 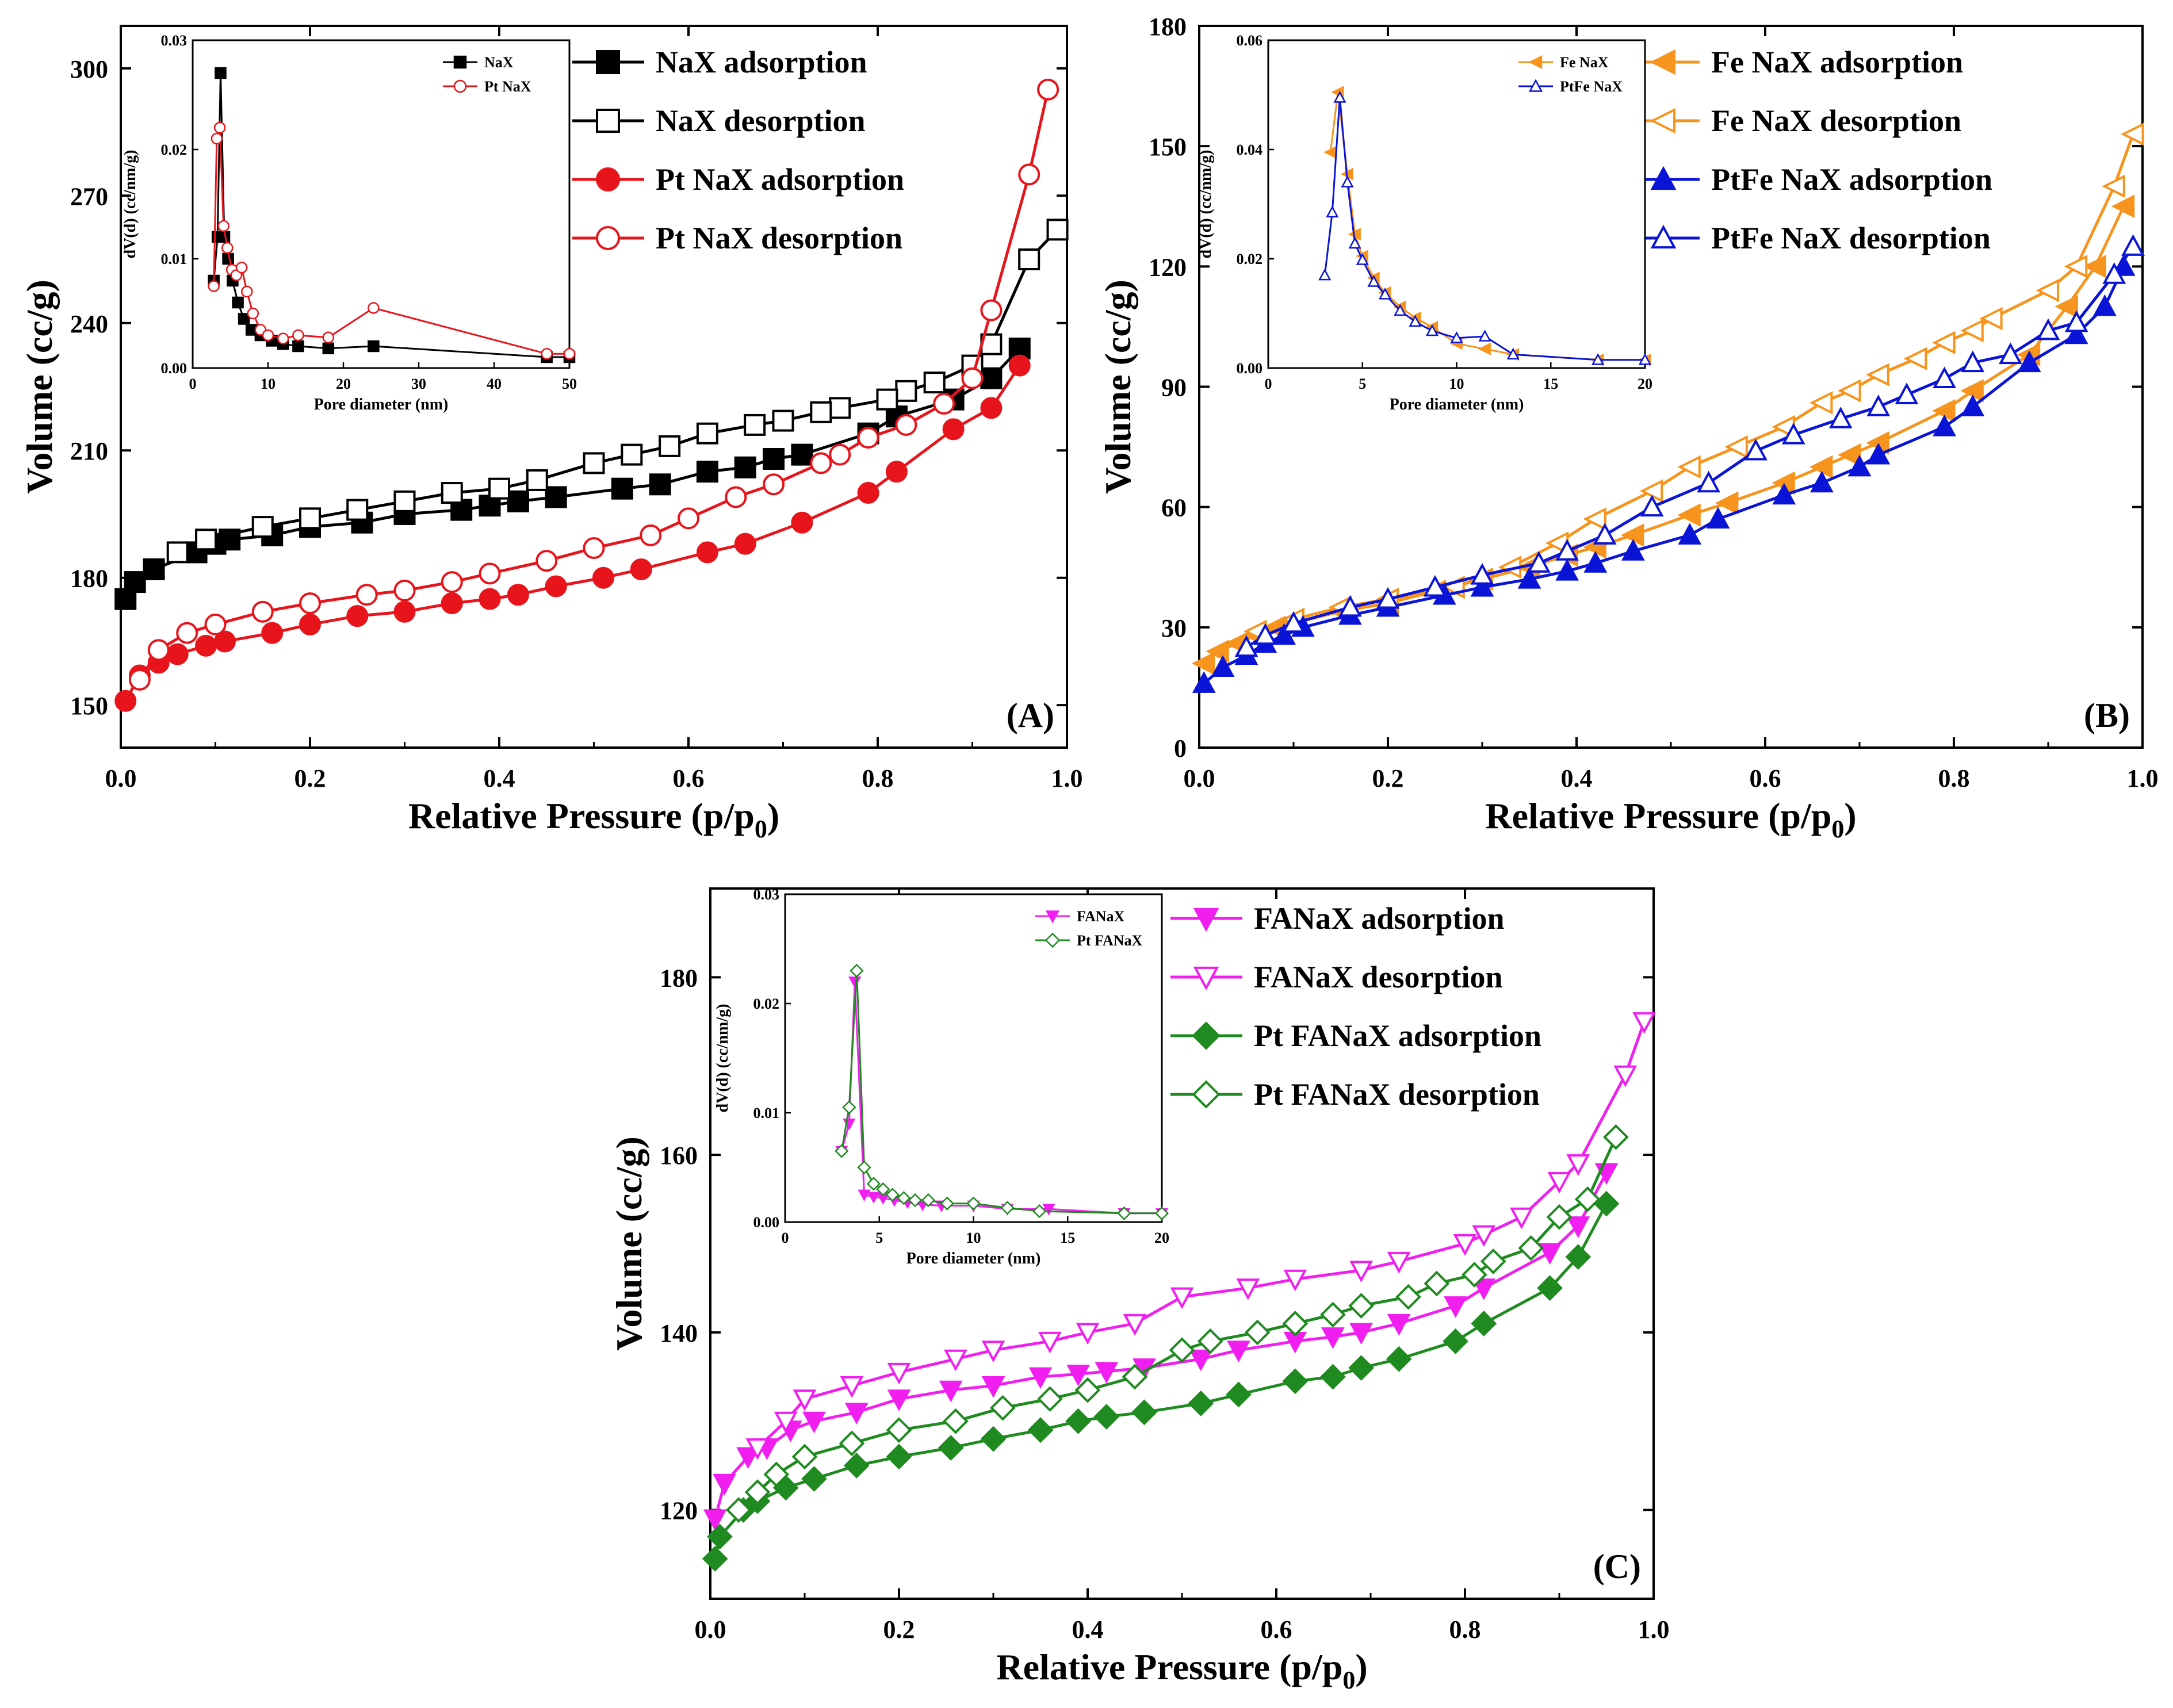 I want to click on legend-marker, so click(x=608, y=62).